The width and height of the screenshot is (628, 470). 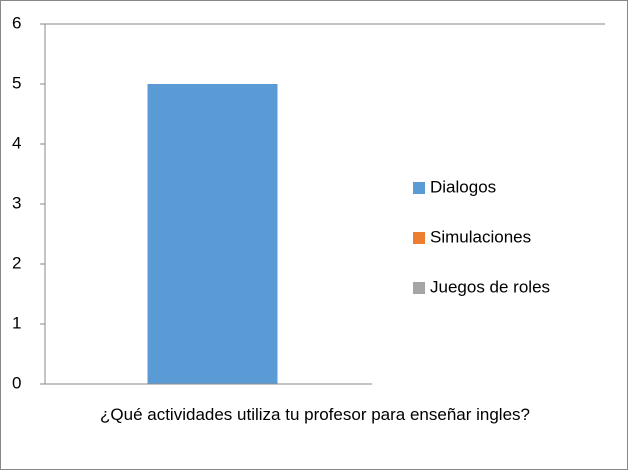 What do you see at coordinates (463, 186) in the screenshot?
I see `legend-label: Dialogos` at bounding box center [463, 186].